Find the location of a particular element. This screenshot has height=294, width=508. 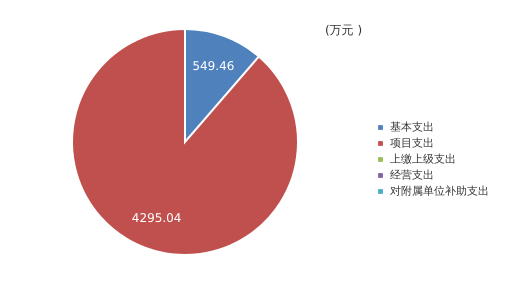

text: (万元 ) is located at coordinates (343, 30).